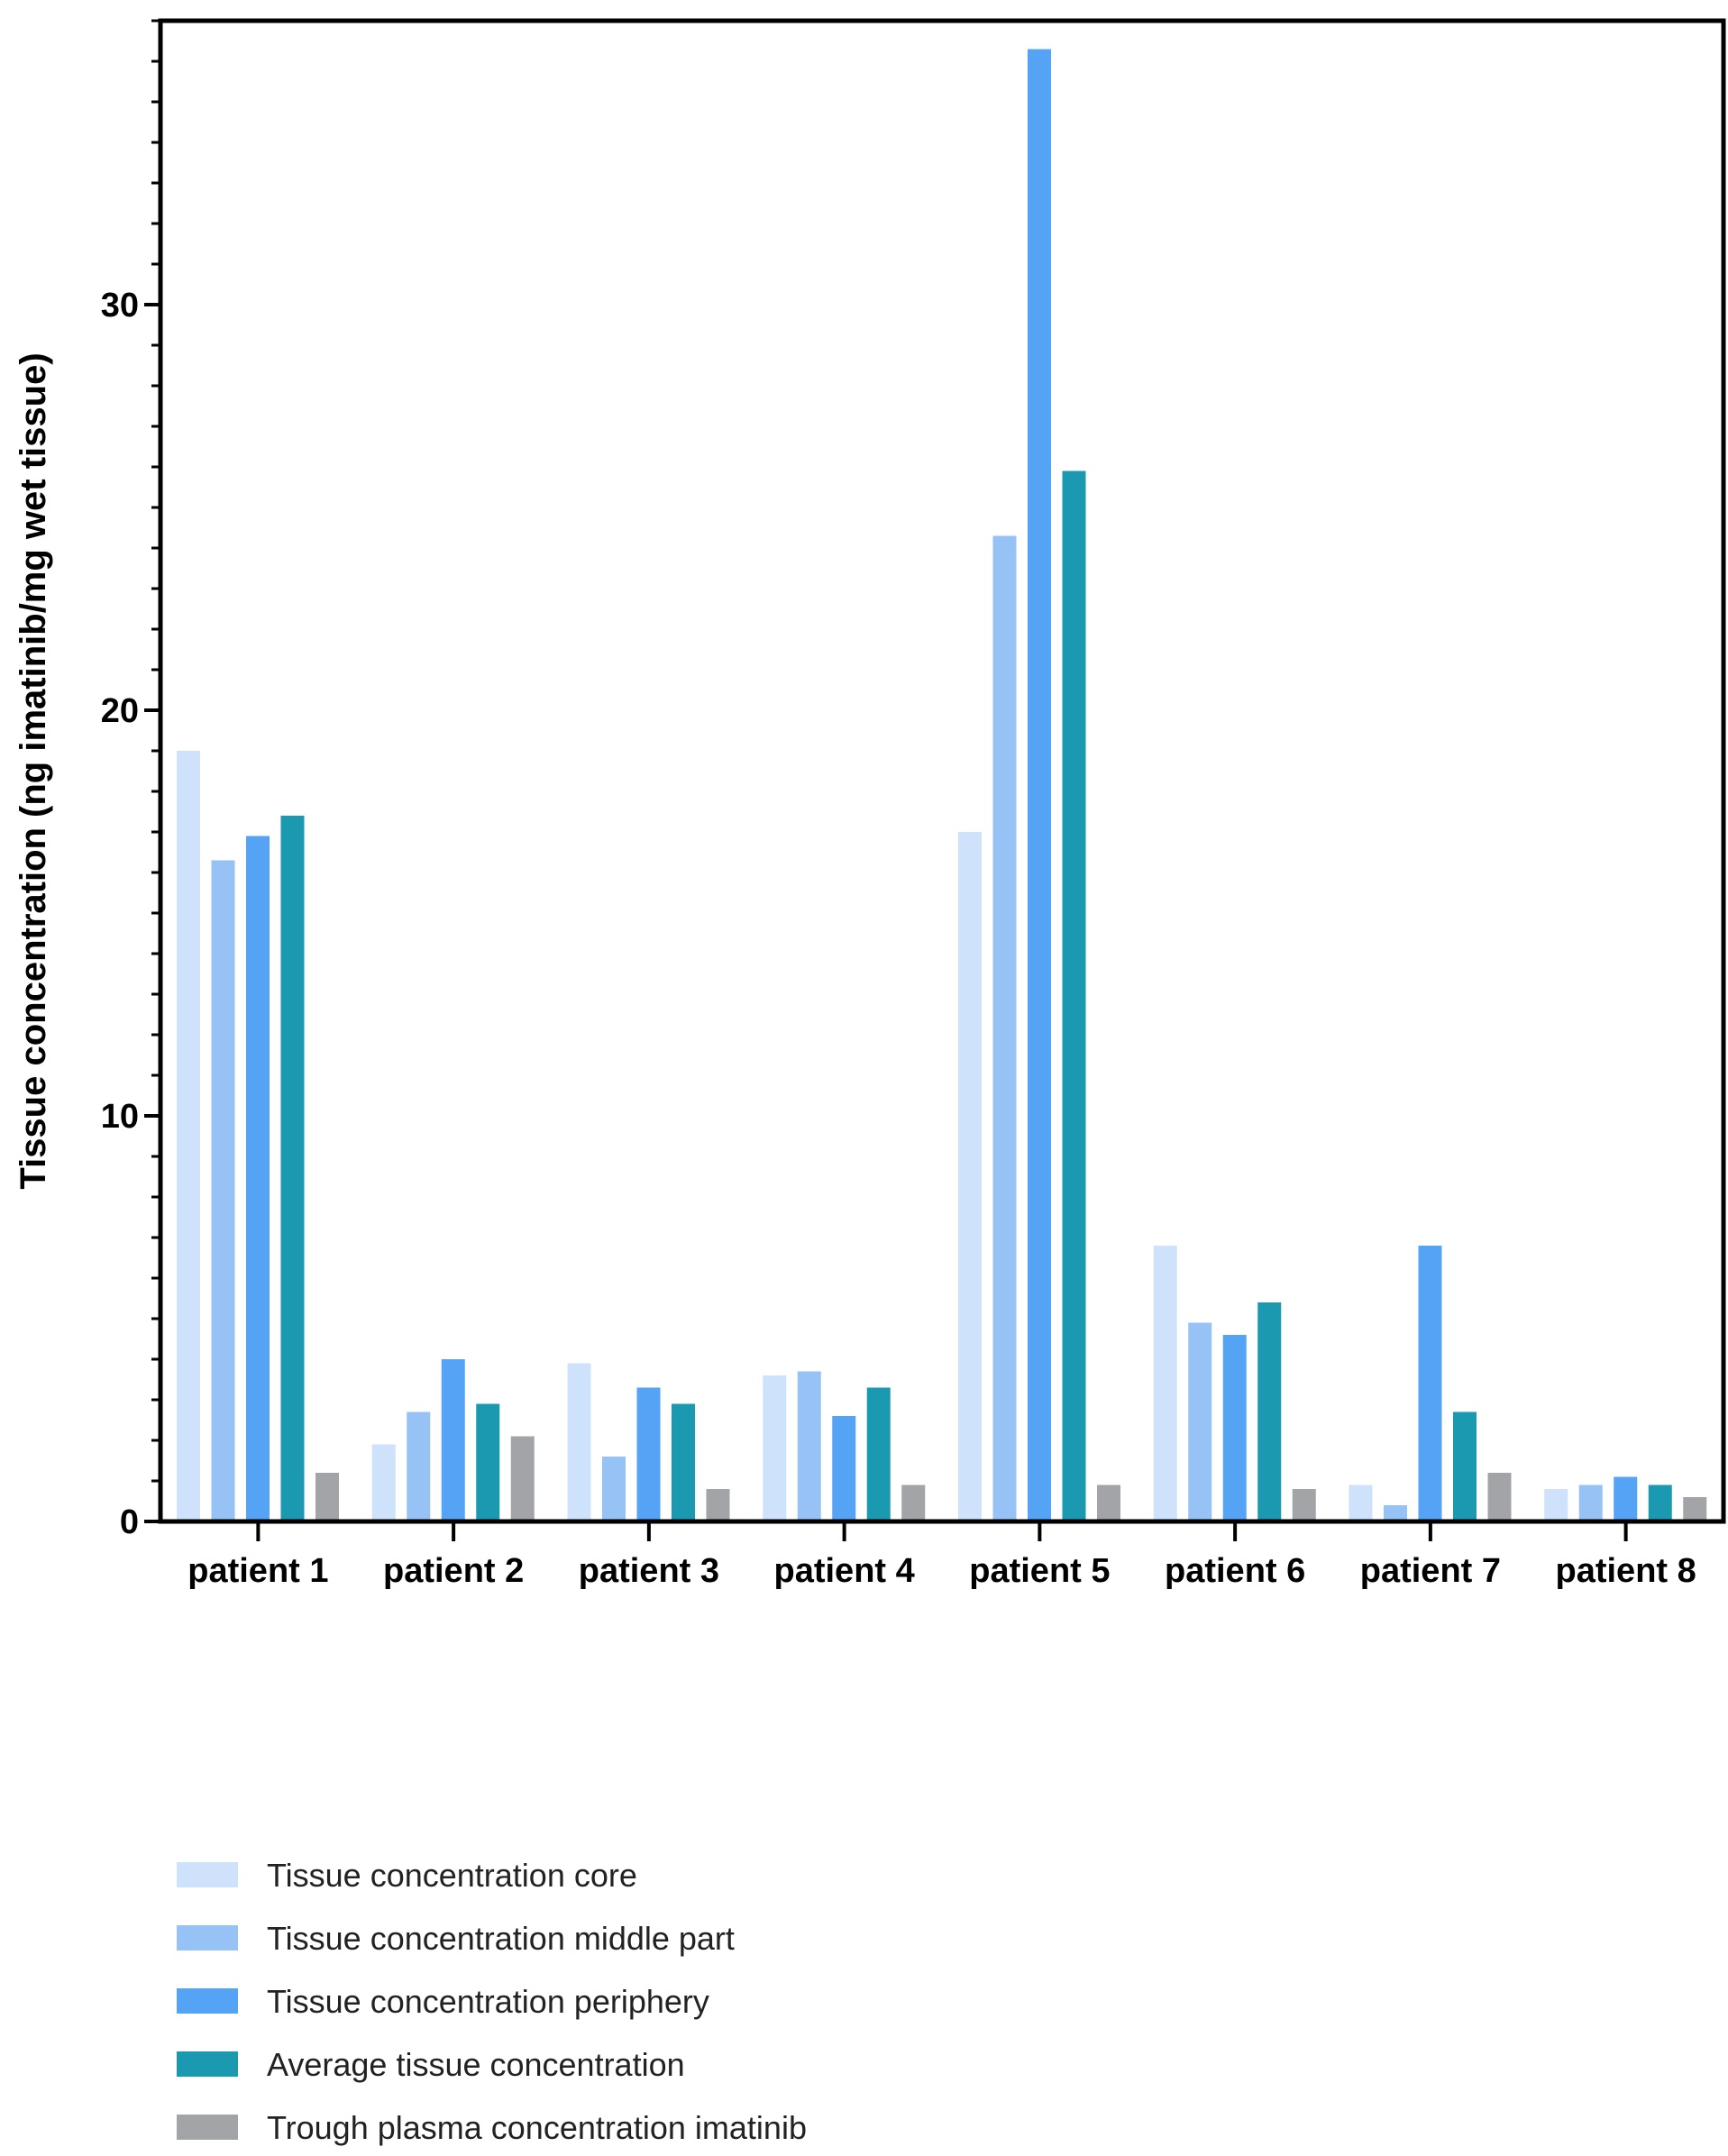  What do you see at coordinates (257, 1571) in the screenshot?
I see `x-tick-label: patient 1` at bounding box center [257, 1571].